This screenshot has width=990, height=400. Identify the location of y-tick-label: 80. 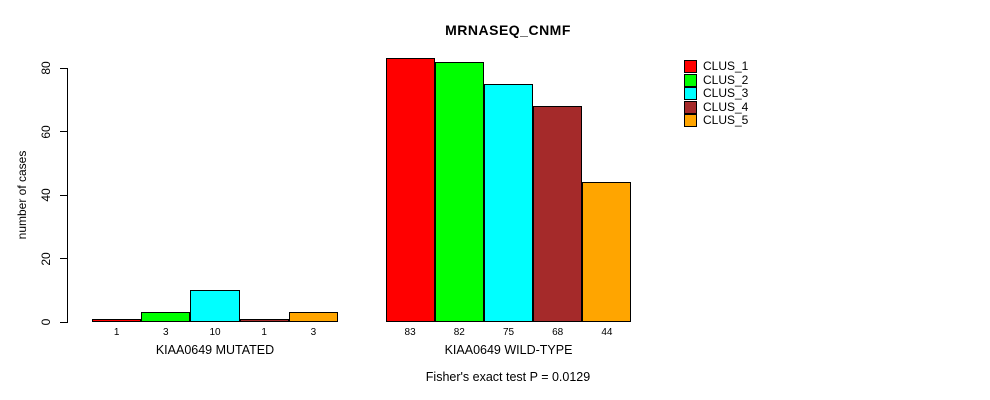
(46, 68).